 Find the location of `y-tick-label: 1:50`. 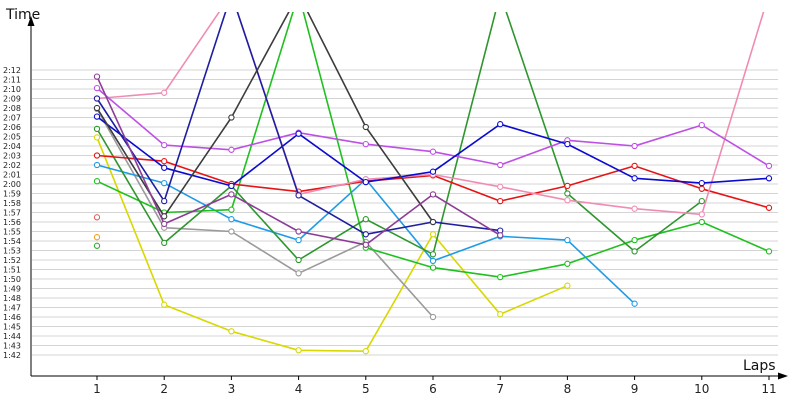

y-tick-label: 1:50 is located at coordinates (12, 279).